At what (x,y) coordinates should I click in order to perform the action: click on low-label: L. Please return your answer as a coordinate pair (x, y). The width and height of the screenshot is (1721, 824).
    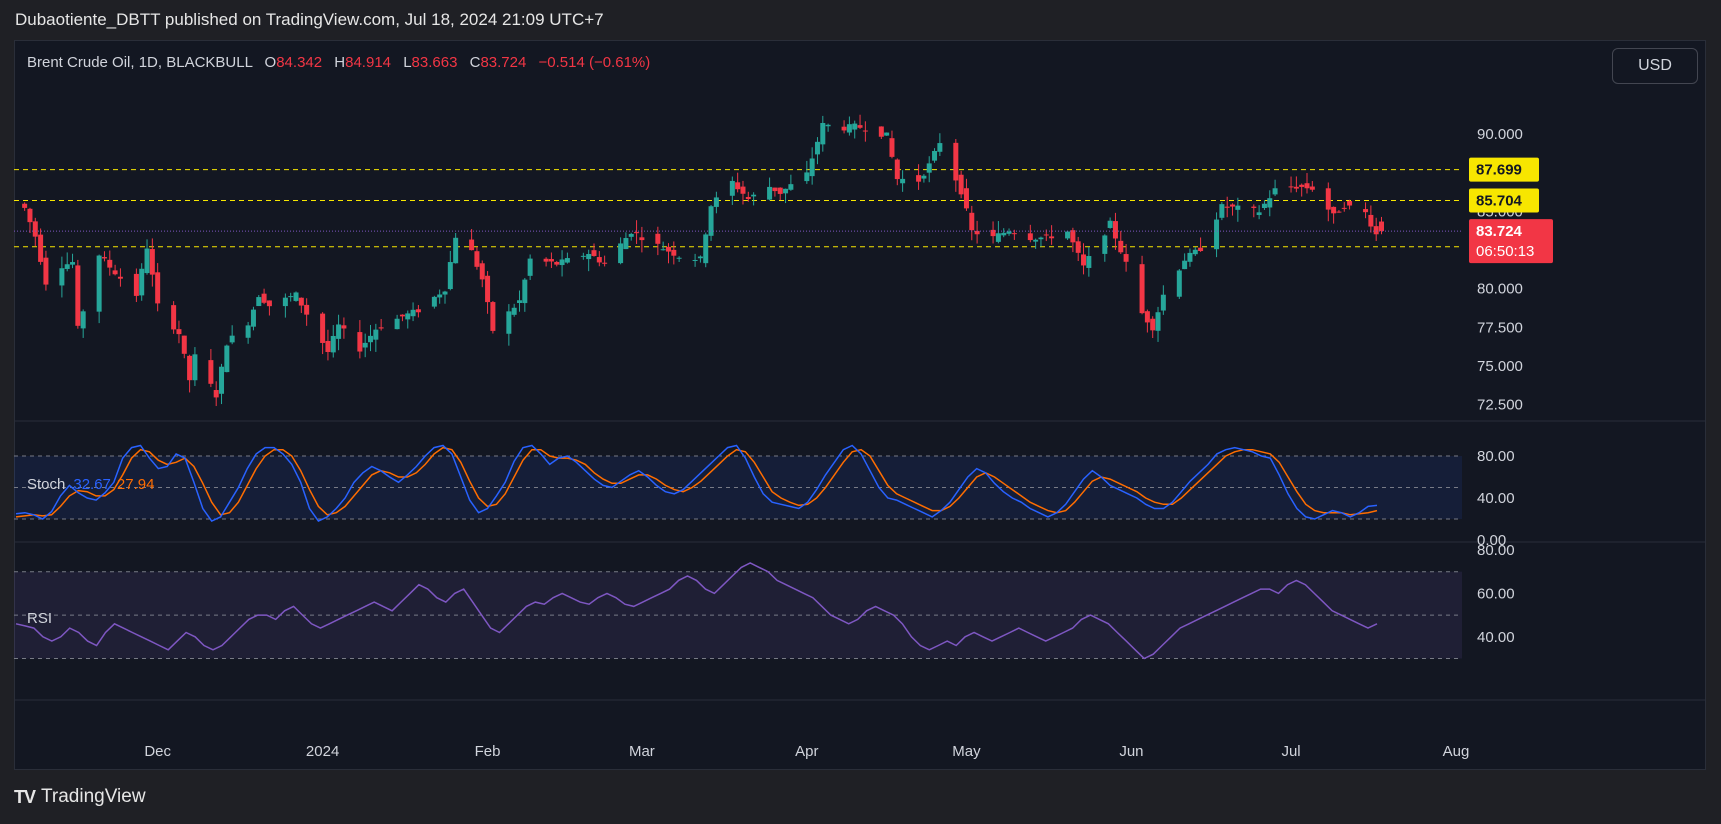
    Looking at the image, I should click on (407, 62).